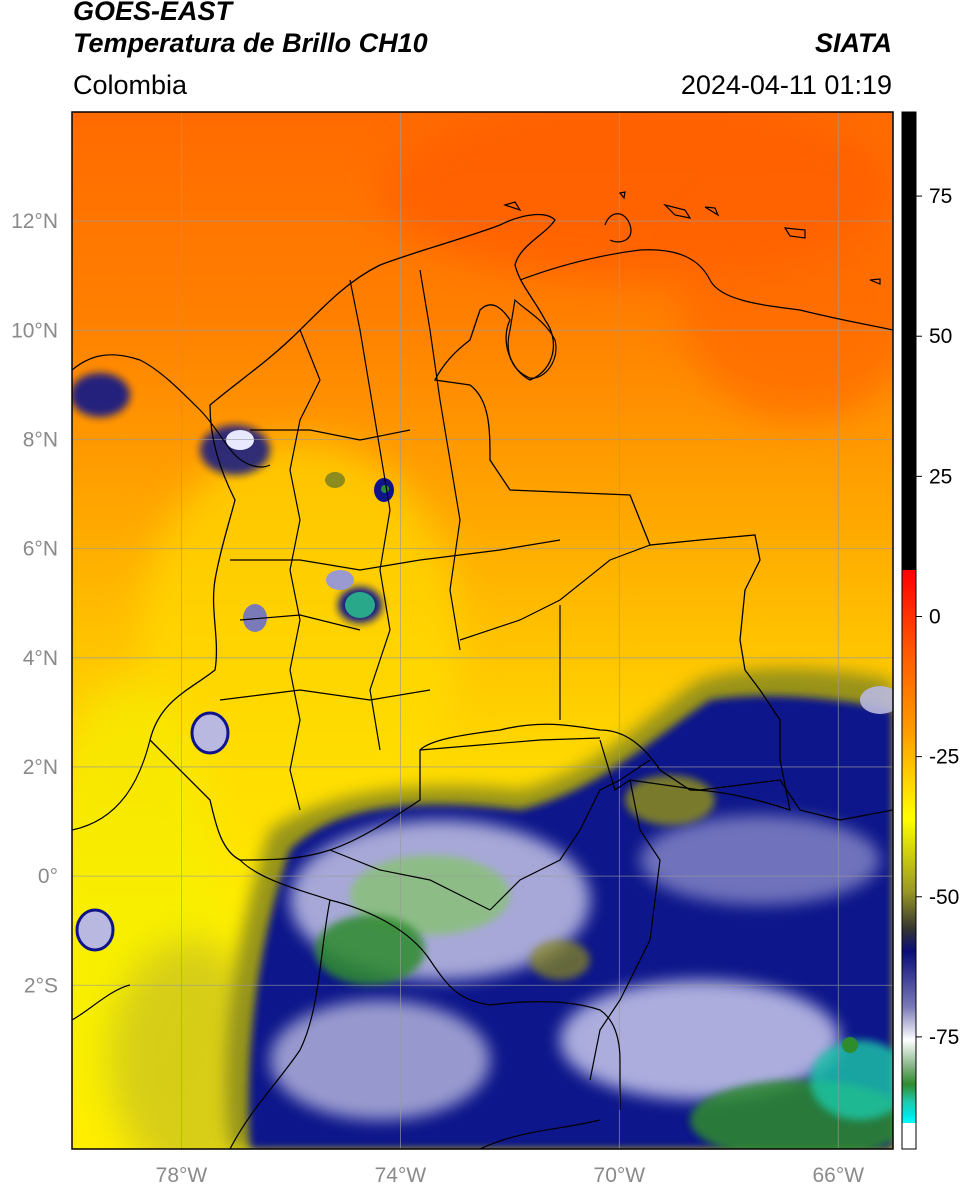 The width and height of the screenshot is (966, 1190). What do you see at coordinates (34, 221) in the screenshot?
I see `lat-tick-label: 12°N` at bounding box center [34, 221].